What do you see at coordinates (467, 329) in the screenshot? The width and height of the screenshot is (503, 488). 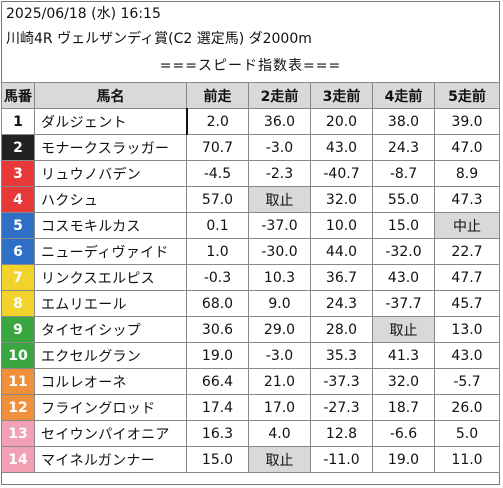 I see `speed-index-cell: 13.0` at bounding box center [467, 329].